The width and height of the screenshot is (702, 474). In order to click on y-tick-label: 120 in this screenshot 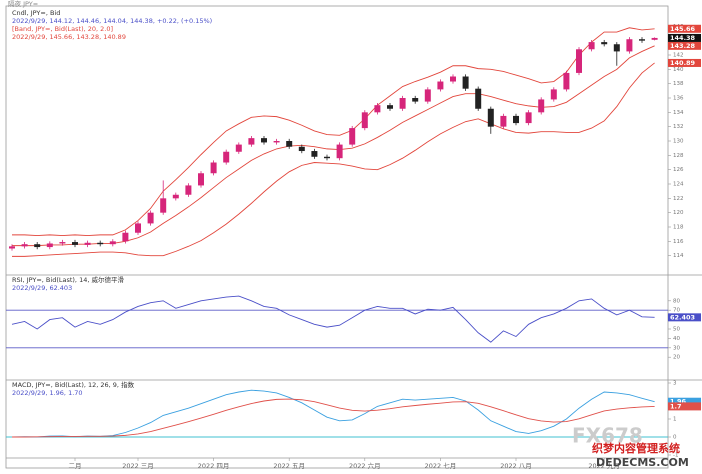, I will do `click(678, 213)`.